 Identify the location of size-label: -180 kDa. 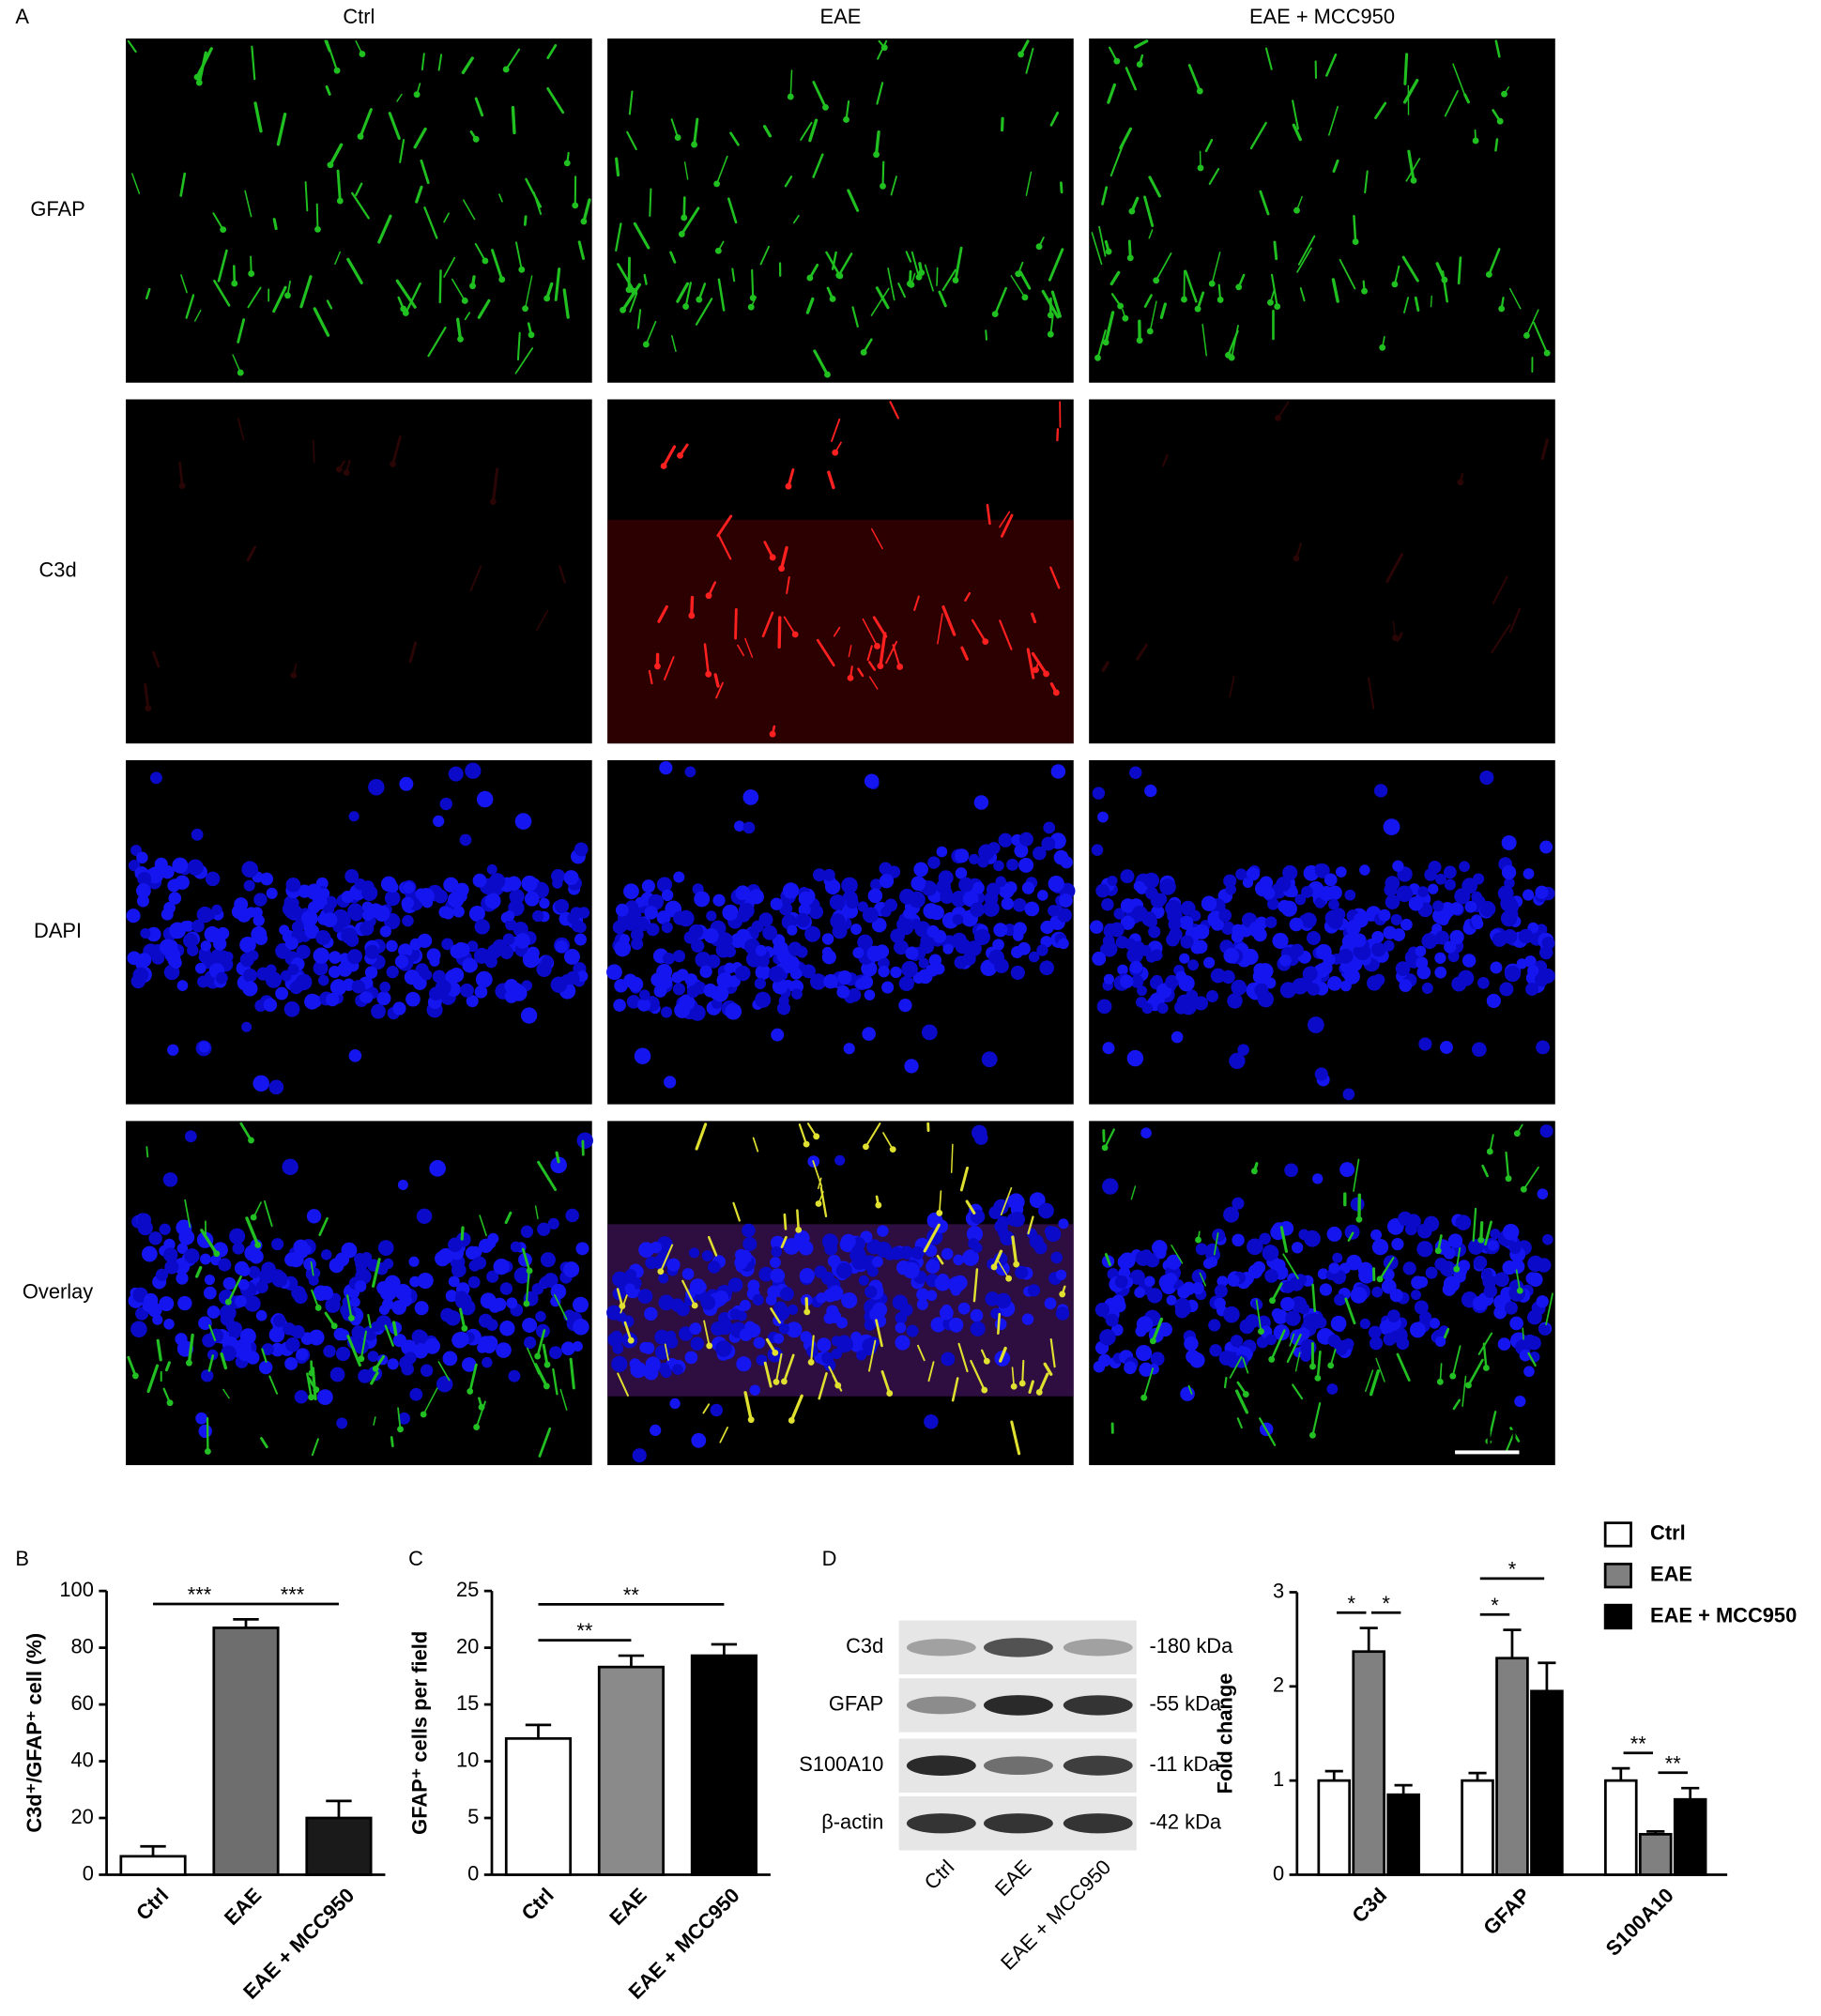
(1191, 1645).